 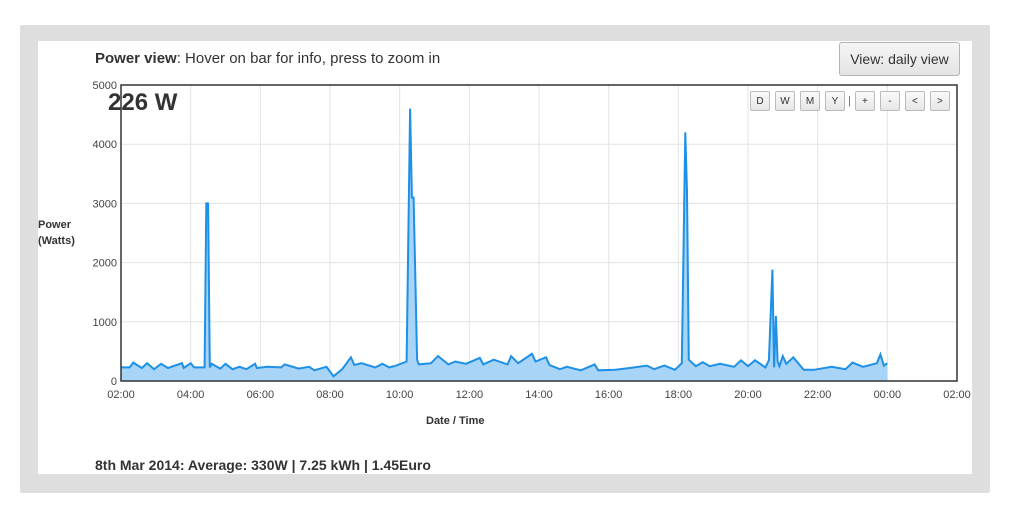 I want to click on x-tick-label: 22:00, so click(x=818, y=395).